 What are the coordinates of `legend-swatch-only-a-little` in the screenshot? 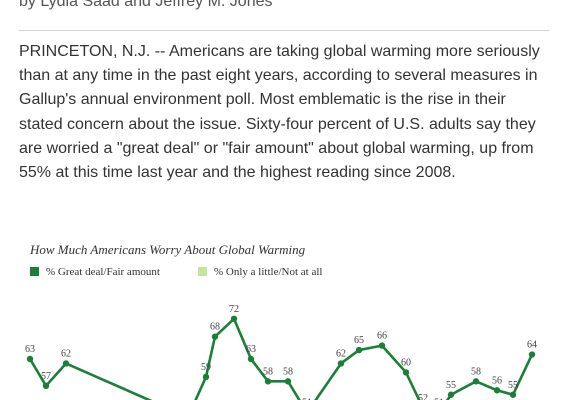 It's located at (202, 271).